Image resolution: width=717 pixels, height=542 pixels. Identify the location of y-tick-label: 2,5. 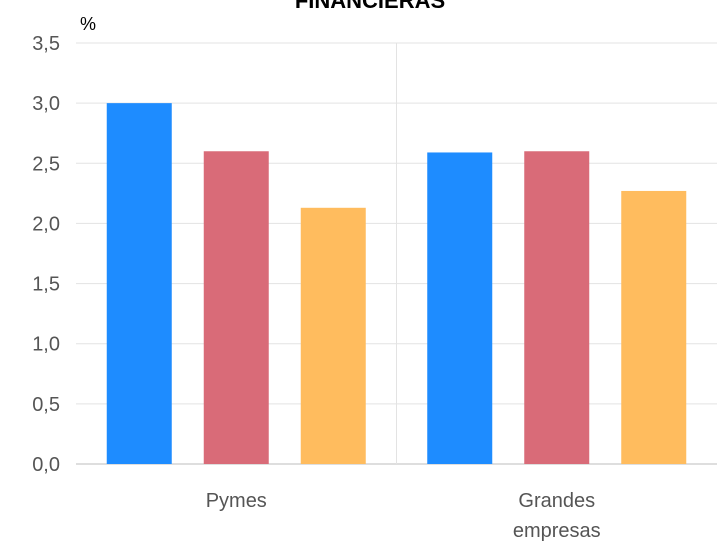
(46, 164).